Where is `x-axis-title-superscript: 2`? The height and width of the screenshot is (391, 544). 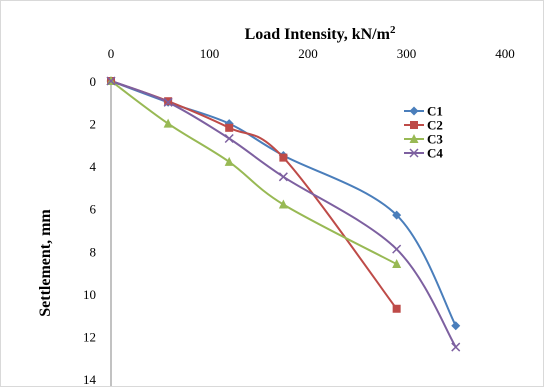 x-axis-title-superscript: 2 is located at coordinates (393, 30).